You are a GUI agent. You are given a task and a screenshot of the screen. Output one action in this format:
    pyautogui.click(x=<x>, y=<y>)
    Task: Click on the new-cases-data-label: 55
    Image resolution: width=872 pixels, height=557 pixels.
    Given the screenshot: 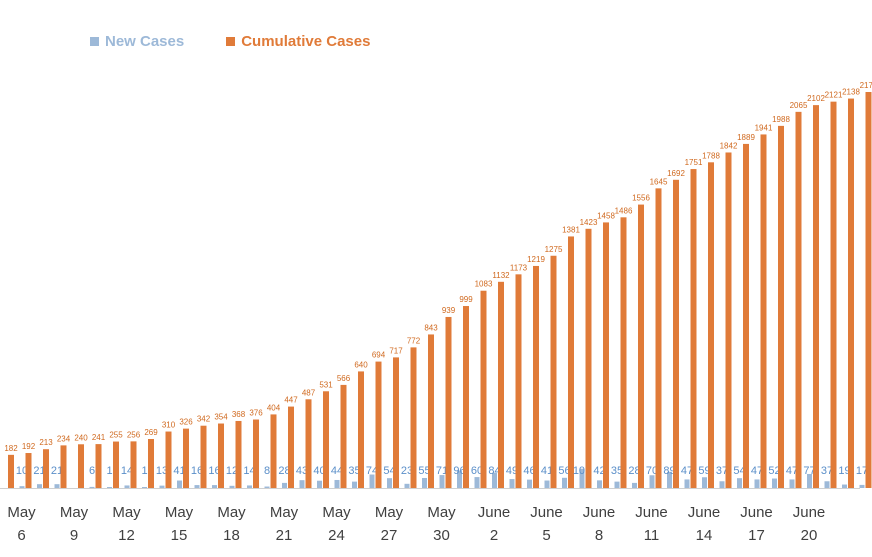 What is the action you would take?
    pyautogui.click(x=424, y=471)
    